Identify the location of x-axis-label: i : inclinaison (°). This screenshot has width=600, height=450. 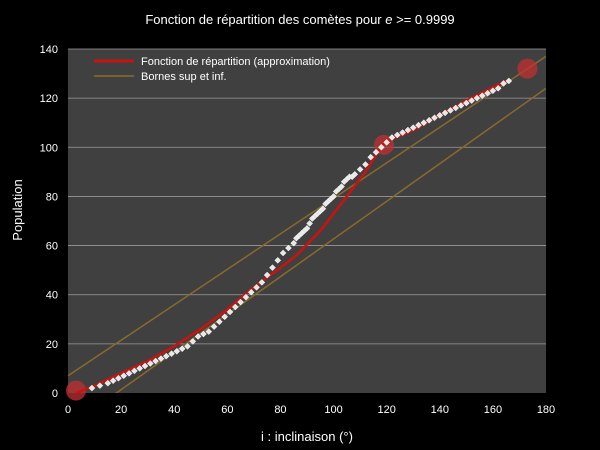
(307, 436).